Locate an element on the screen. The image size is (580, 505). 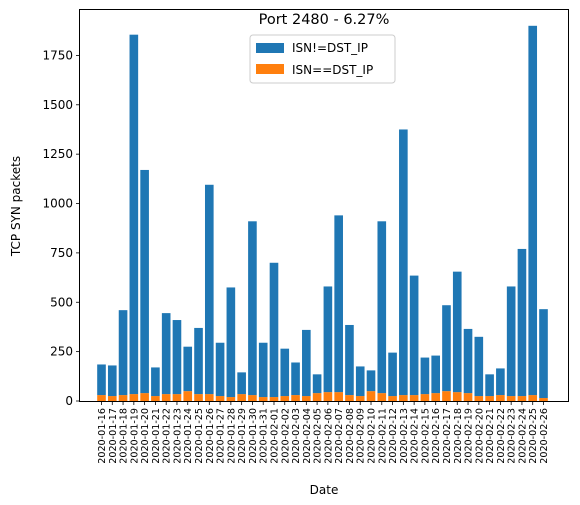
x-tick-label: 2020-01-28 is located at coordinates (231, 436).